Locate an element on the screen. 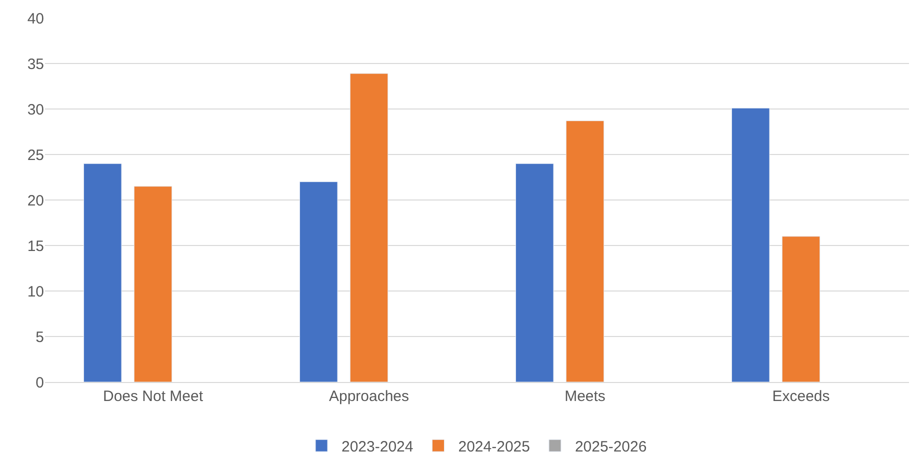  y-tick-label: 25 is located at coordinates (35, 155).